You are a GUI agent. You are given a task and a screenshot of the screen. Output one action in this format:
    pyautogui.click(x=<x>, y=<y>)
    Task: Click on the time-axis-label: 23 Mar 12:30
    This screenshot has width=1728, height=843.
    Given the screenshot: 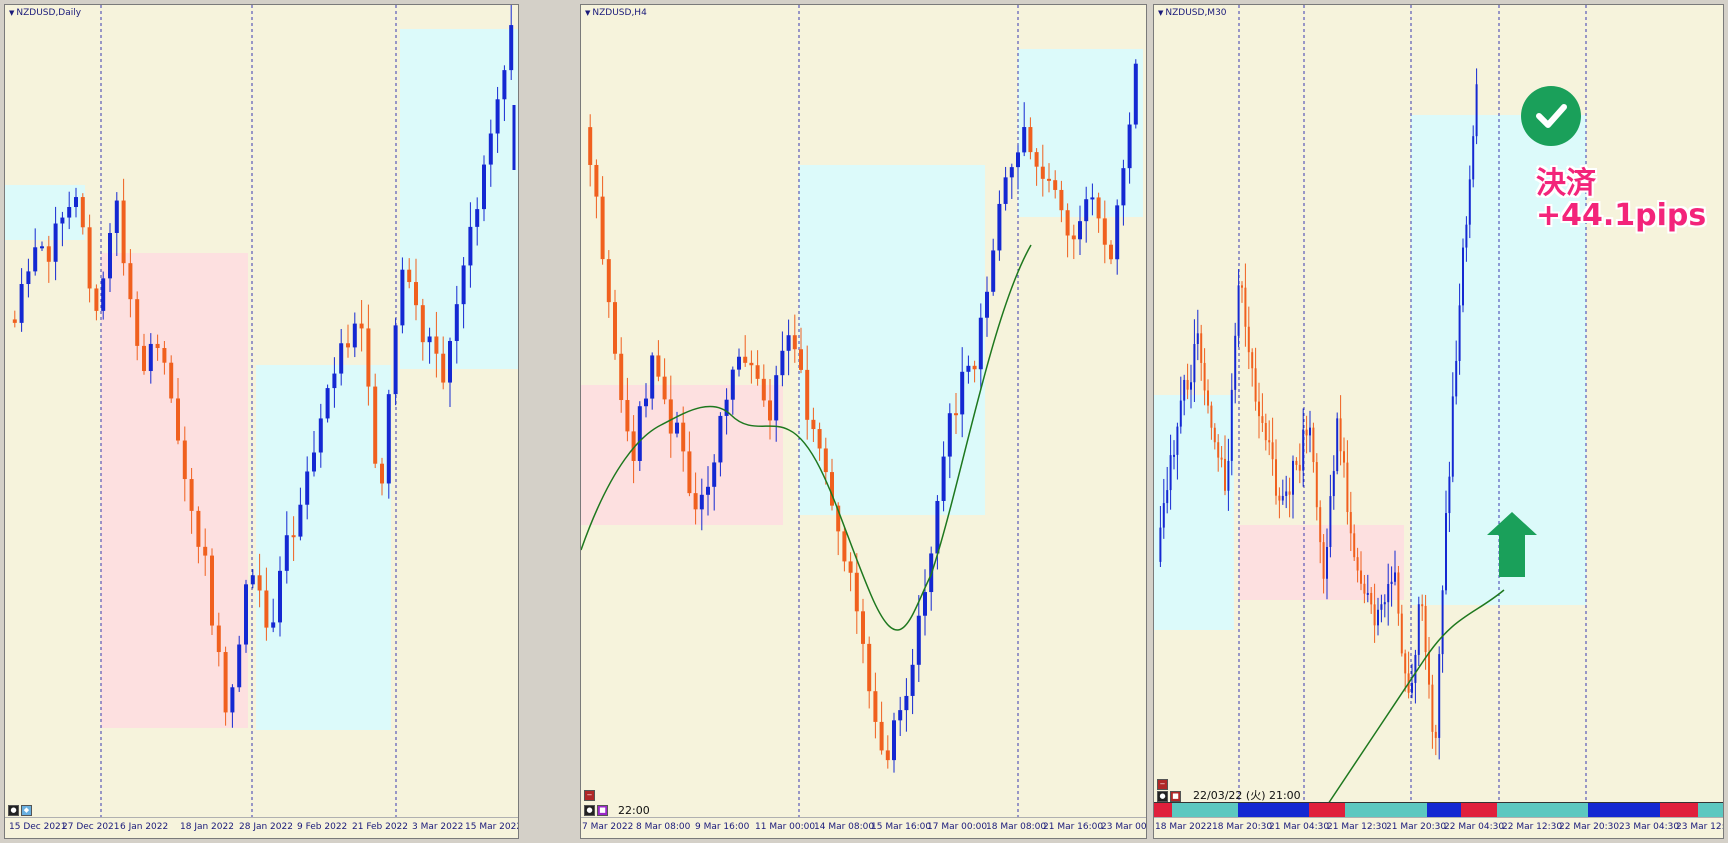 What is the action you would take?
    pyautogui.click(x=1699, y=827)
    